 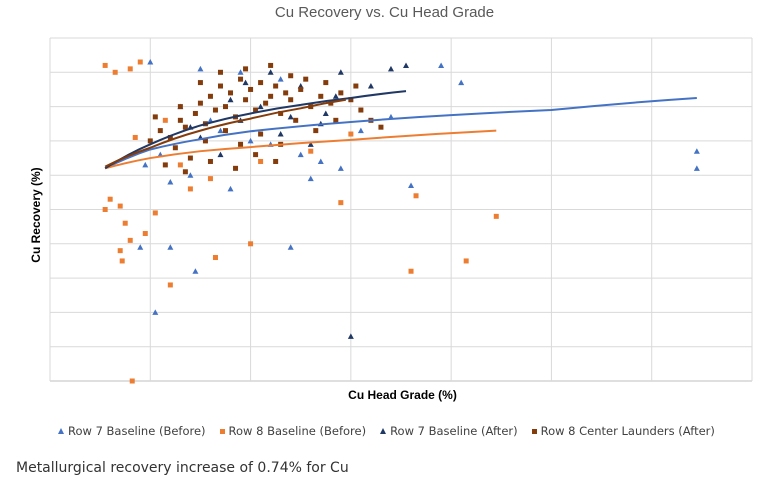 What do you see at coordinates (449, 431) in the screenshot?
I see `legend-item-row7-after: Row 7 Baseline (After)` at bounding box center [449, 431].